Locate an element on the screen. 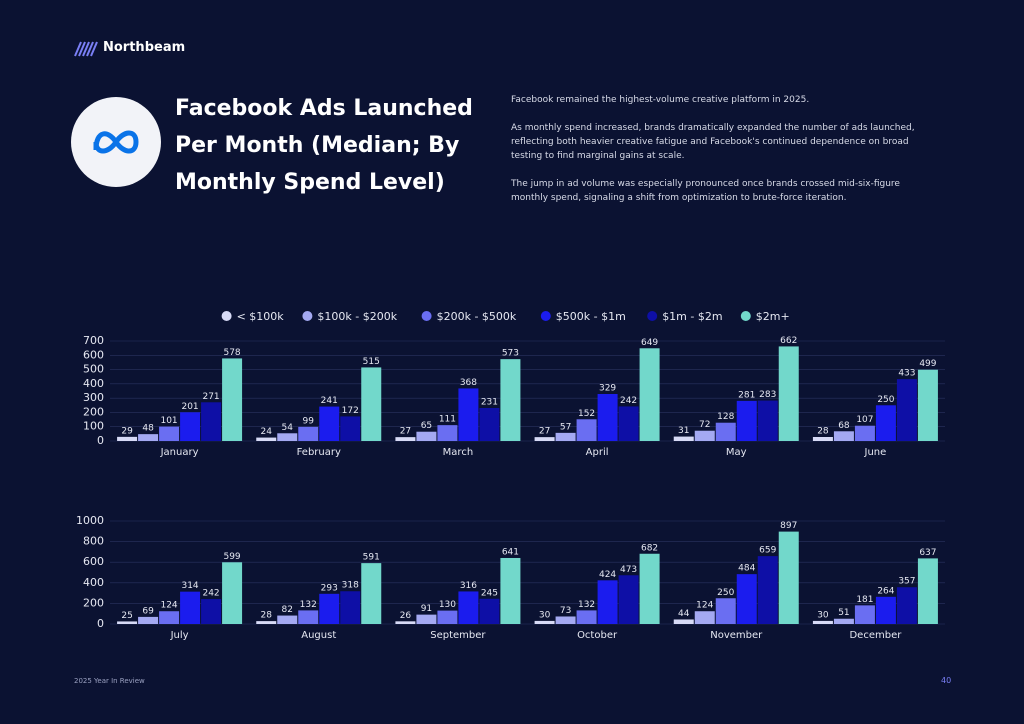  value-label: 649 is located at coordinates (649, 343).